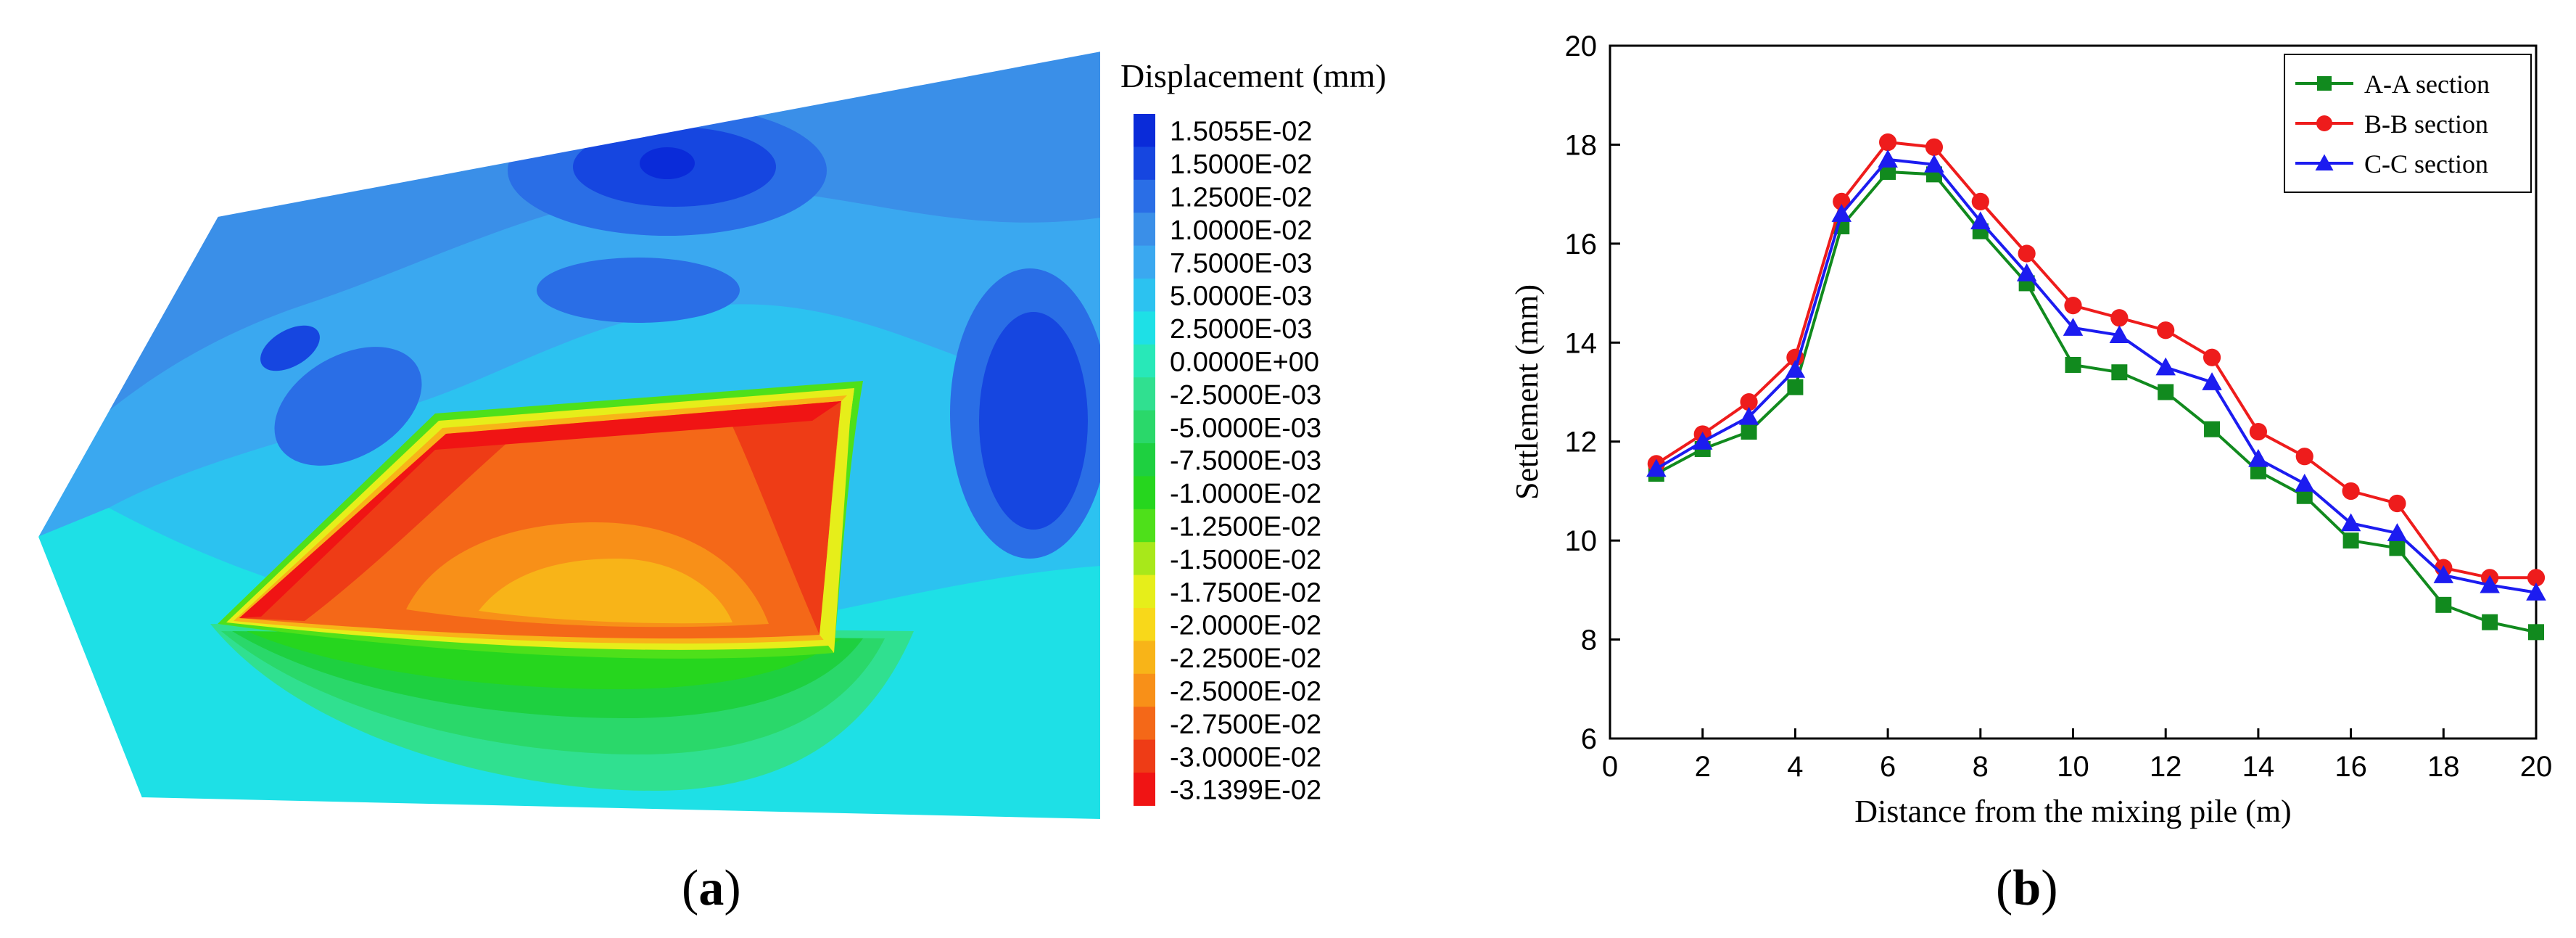 The width and height of the screenshot is (2576, 938). I want to click on y-tick-label: 8, so click(1589, 641).